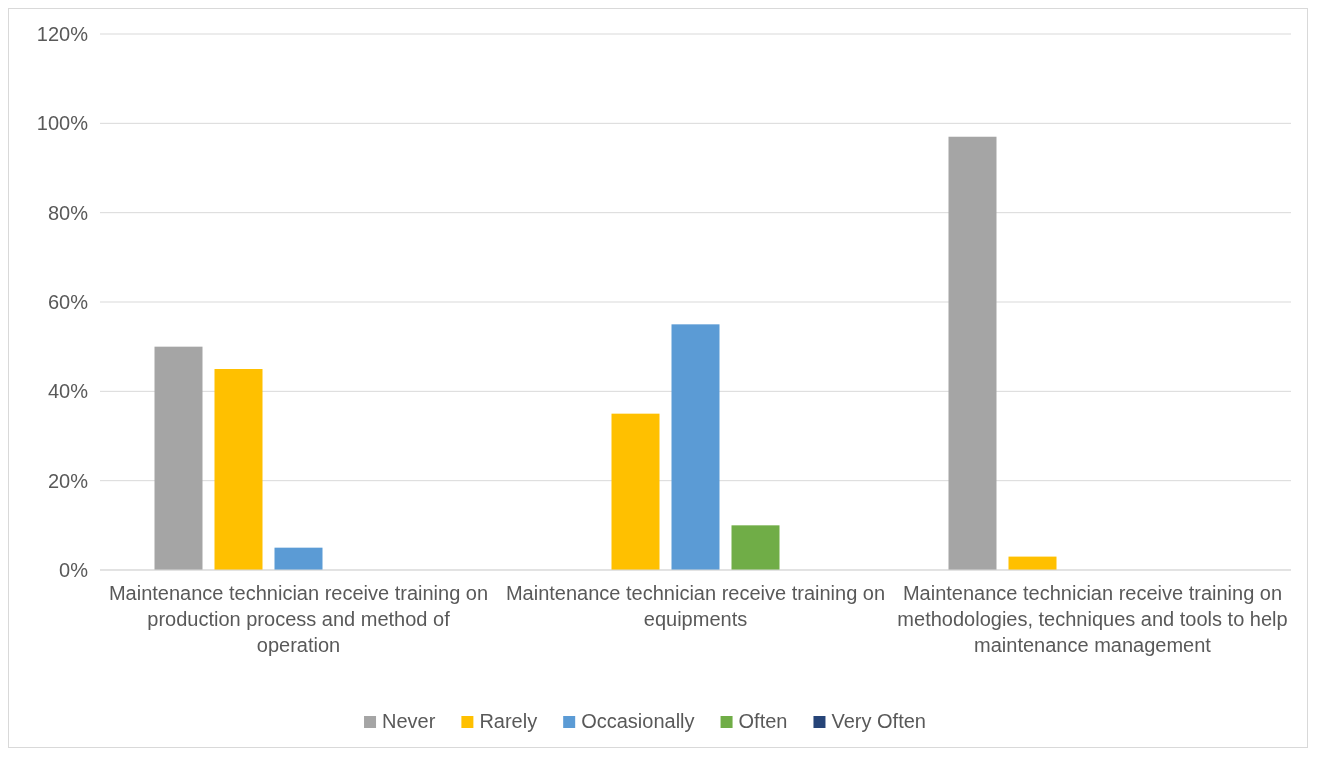 This screenshot has width=1317, height=757. Describe the element at coordinates (763, 721) in the screenshot. I see `legend-label: Often` at that location.